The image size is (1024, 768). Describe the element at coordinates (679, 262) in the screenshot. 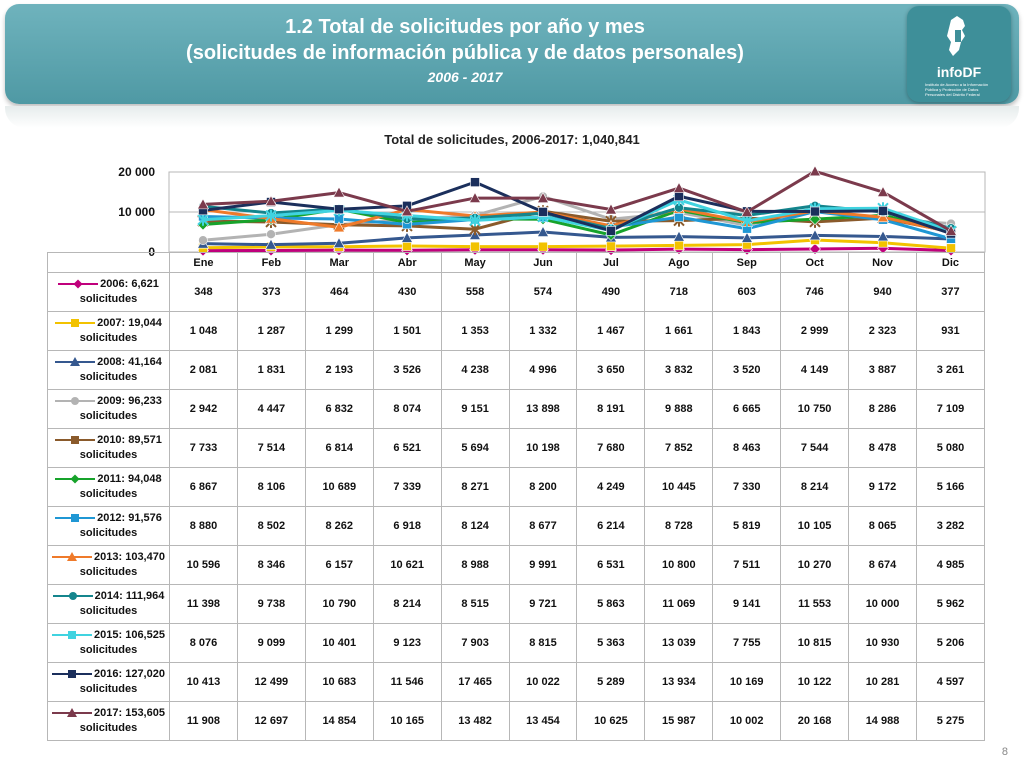

I see `category-label: Ago` at that location.